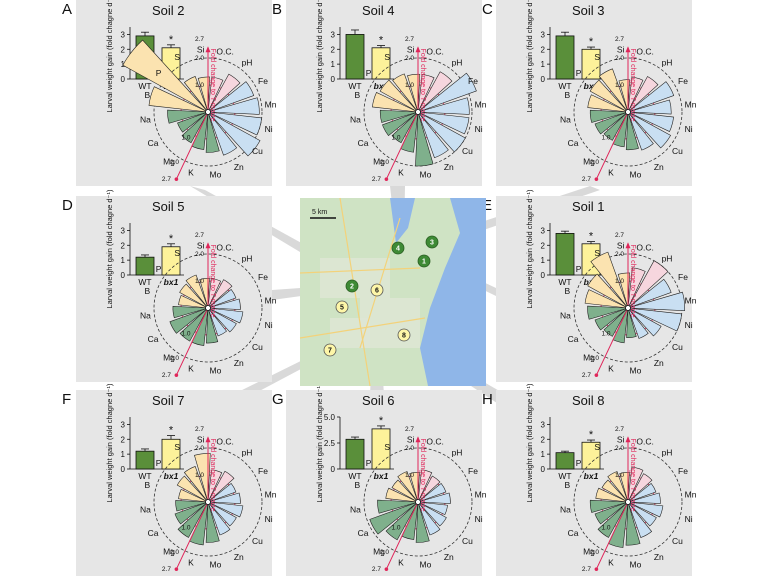 The height and width of the screenshot is (576, 768). I want to click on petal-cu, so click(642, 514).